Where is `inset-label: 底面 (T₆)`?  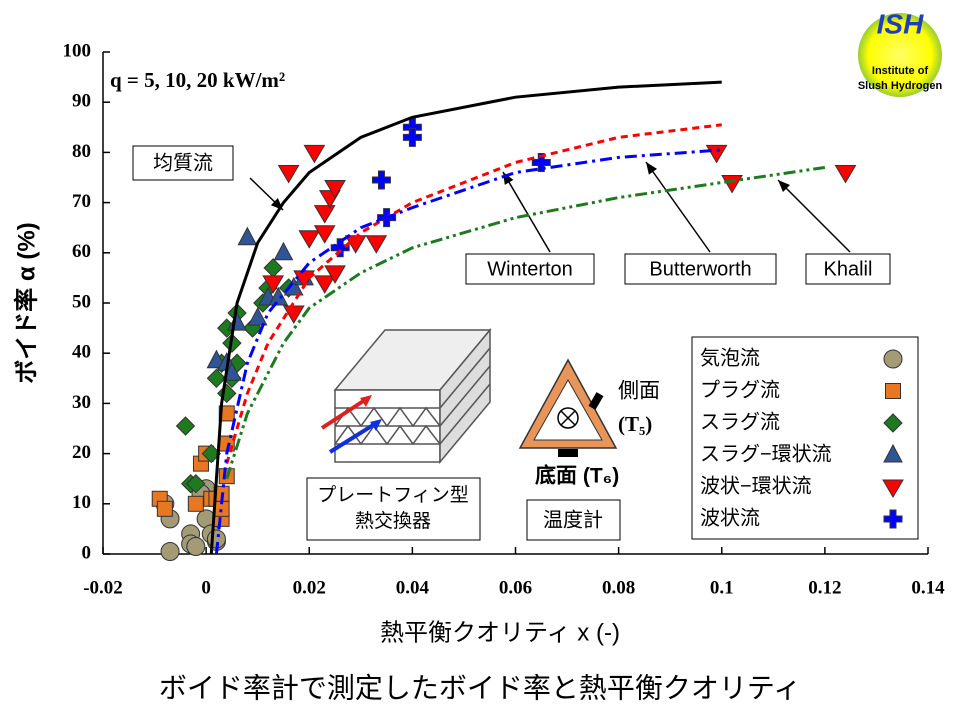
inset-label: 底面 (T₆) is located at coordinates (577, 476).